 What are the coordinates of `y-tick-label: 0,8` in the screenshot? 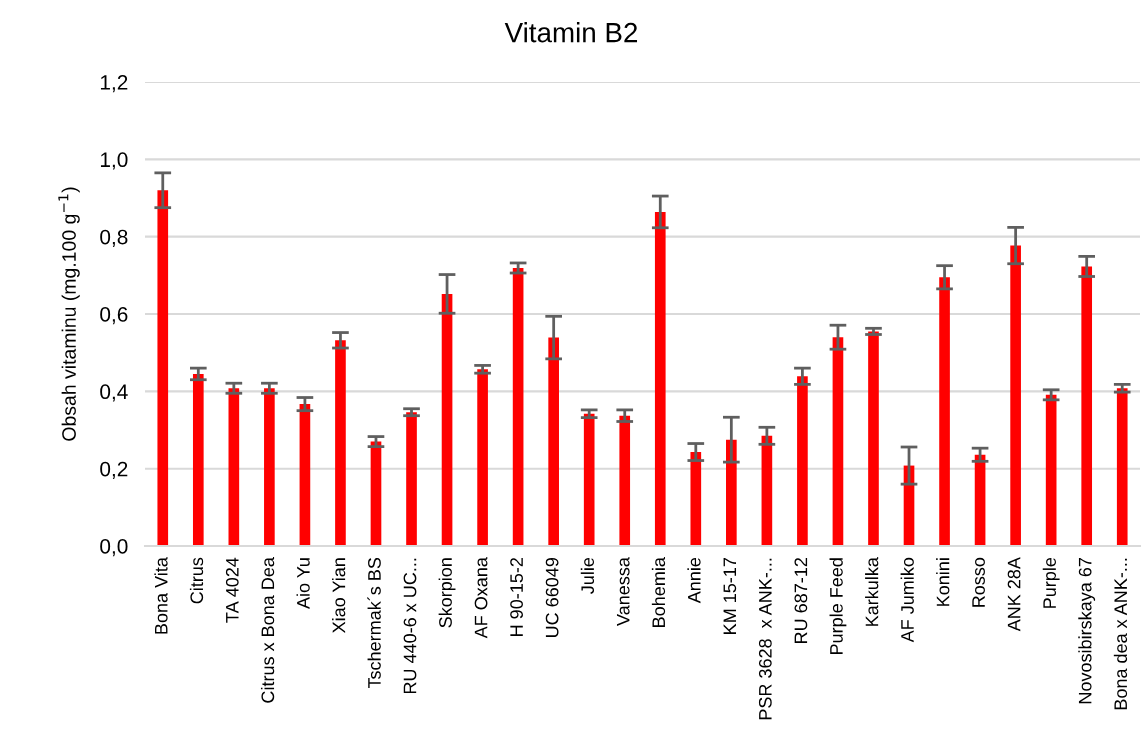 It's located at (114, 238).